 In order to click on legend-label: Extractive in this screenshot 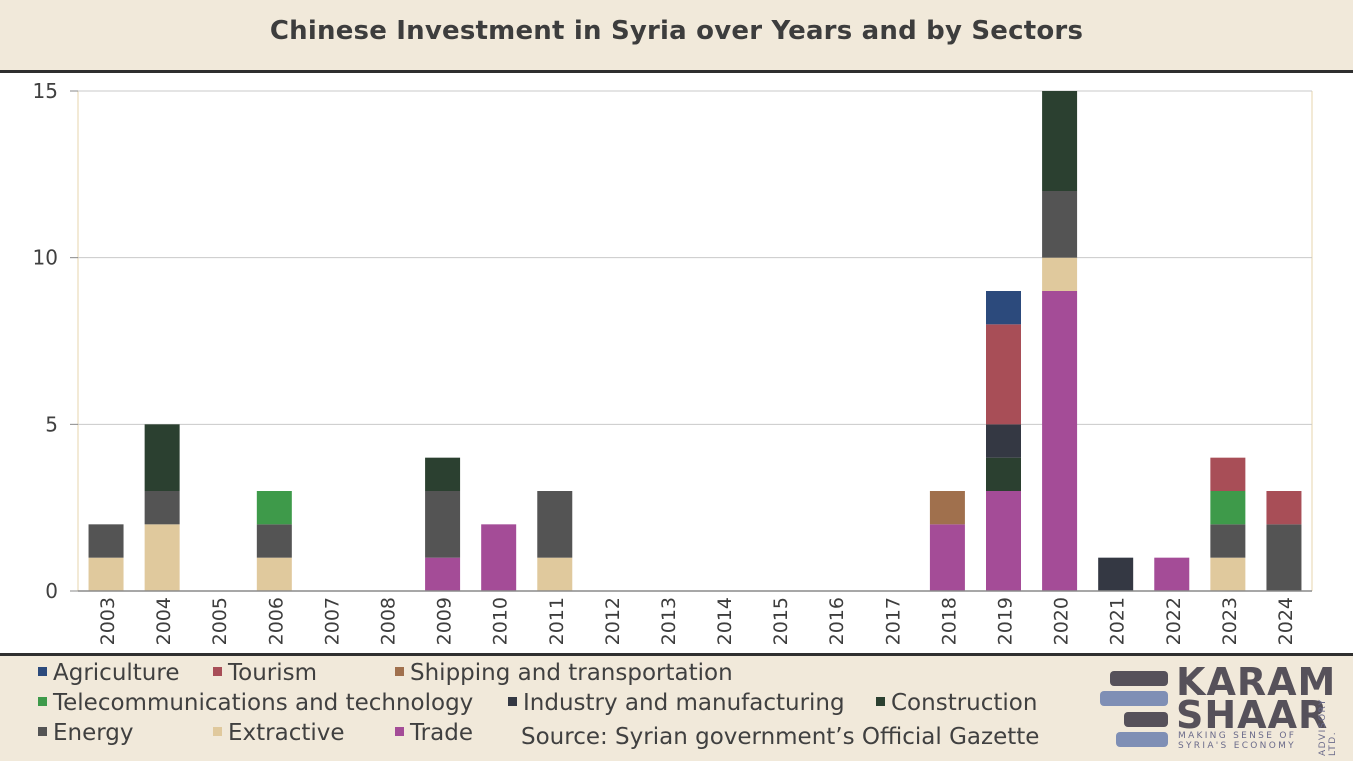, I will do `click(286, 733)`.